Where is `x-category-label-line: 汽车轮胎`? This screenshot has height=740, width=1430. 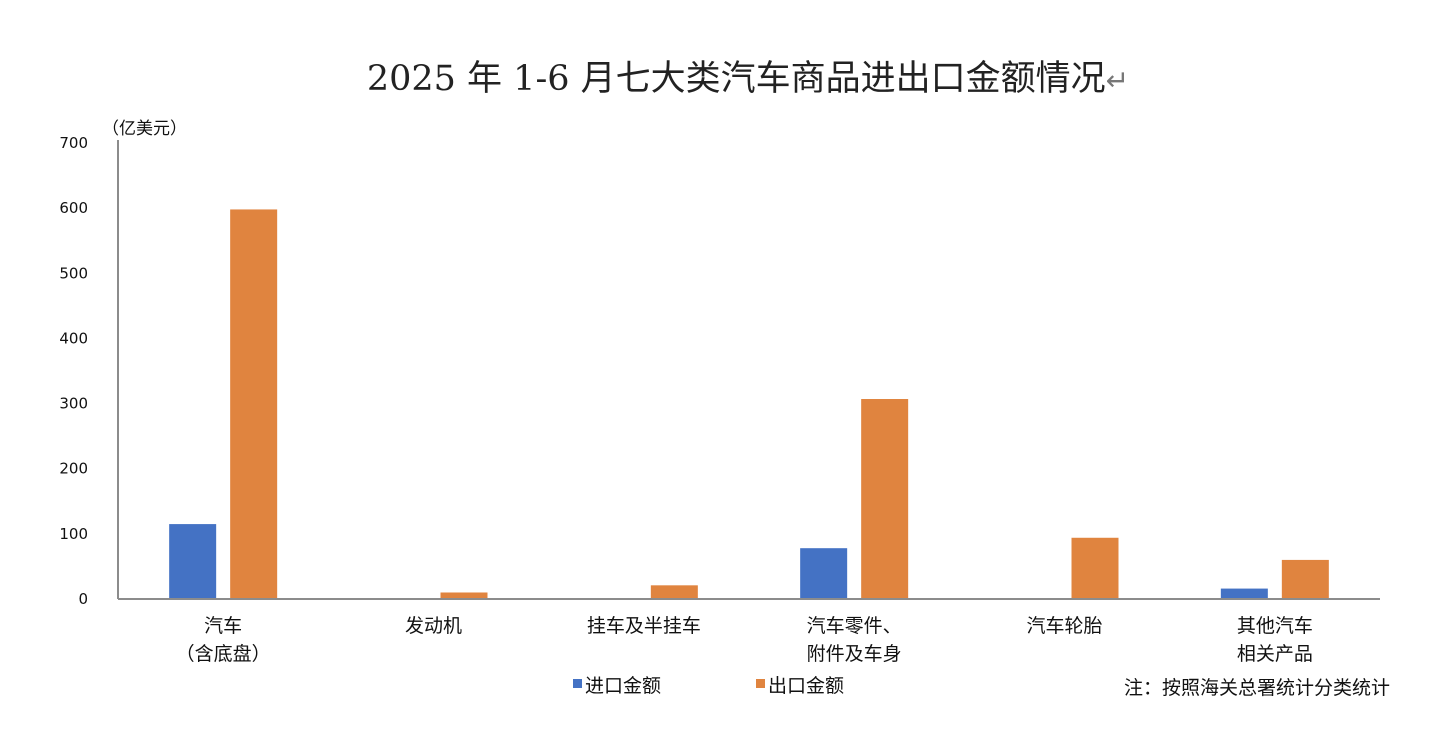 x-category-label-line: 汽车轮胎 is located at coordinates (1064, 626).